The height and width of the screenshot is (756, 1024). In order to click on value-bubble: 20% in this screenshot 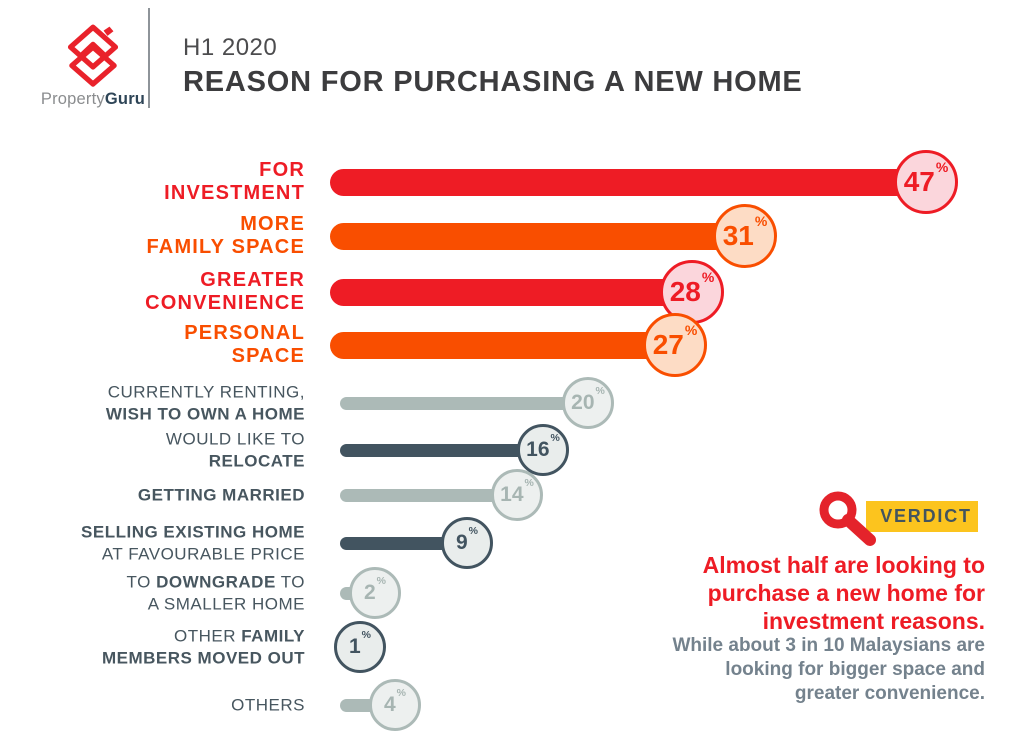, I will do `click(588, 403)`.